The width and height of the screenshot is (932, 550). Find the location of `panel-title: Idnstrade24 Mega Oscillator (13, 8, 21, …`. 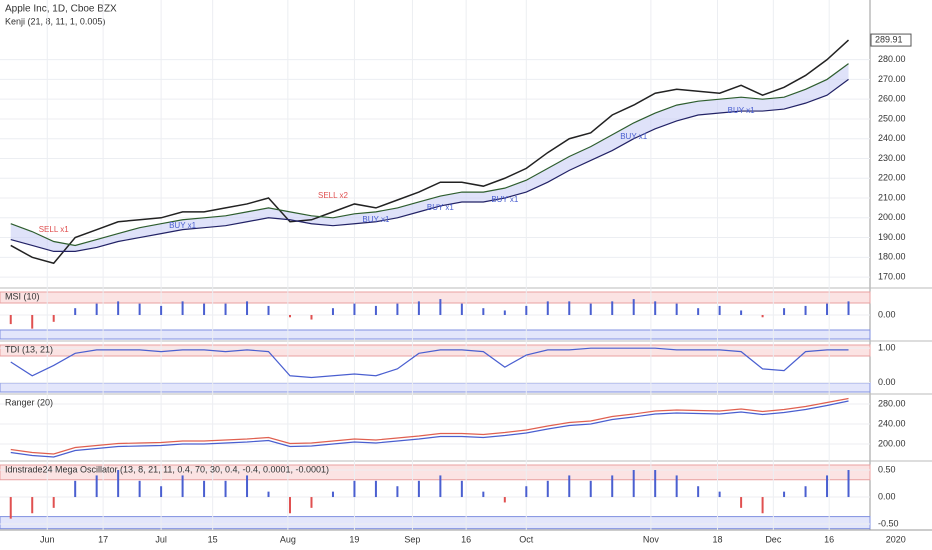

panel-title: Idnstrade24 Mega Oscillator (13, 8, 21, … is located at coordinates (167, 469).